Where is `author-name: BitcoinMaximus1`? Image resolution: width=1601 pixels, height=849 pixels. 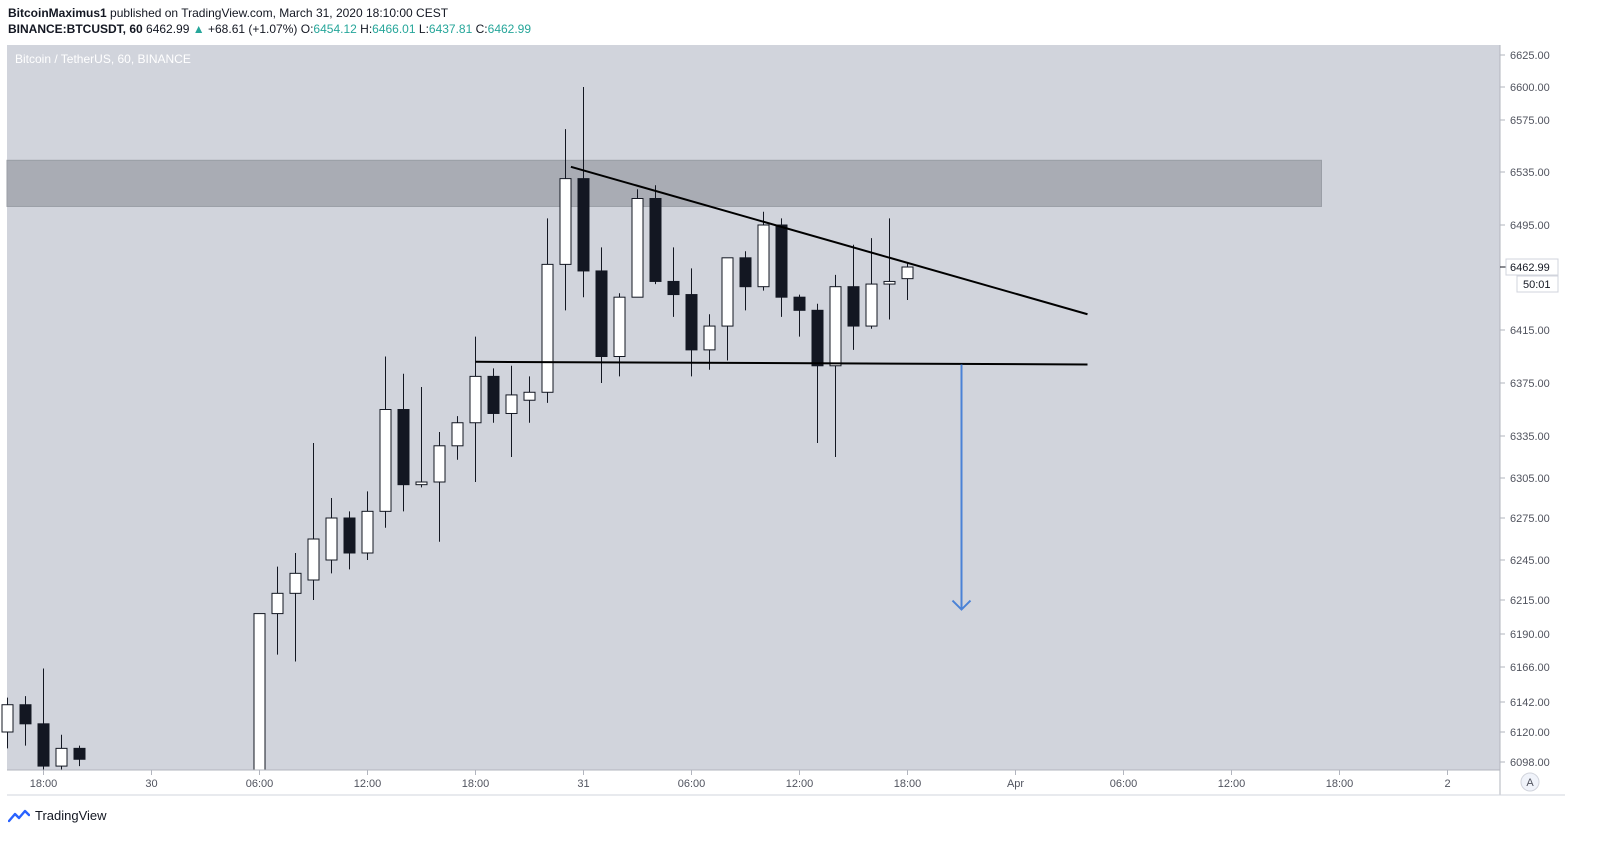 author-name: BitcoinMaximus1 is located at coordinates (57, 13).